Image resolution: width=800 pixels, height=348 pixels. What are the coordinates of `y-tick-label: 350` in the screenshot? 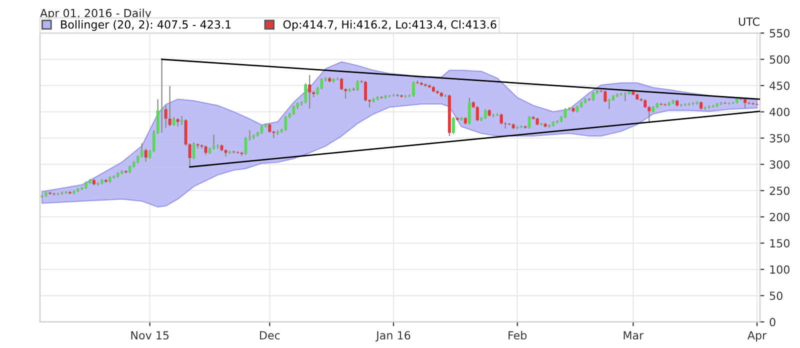 It's located at (780, 138).